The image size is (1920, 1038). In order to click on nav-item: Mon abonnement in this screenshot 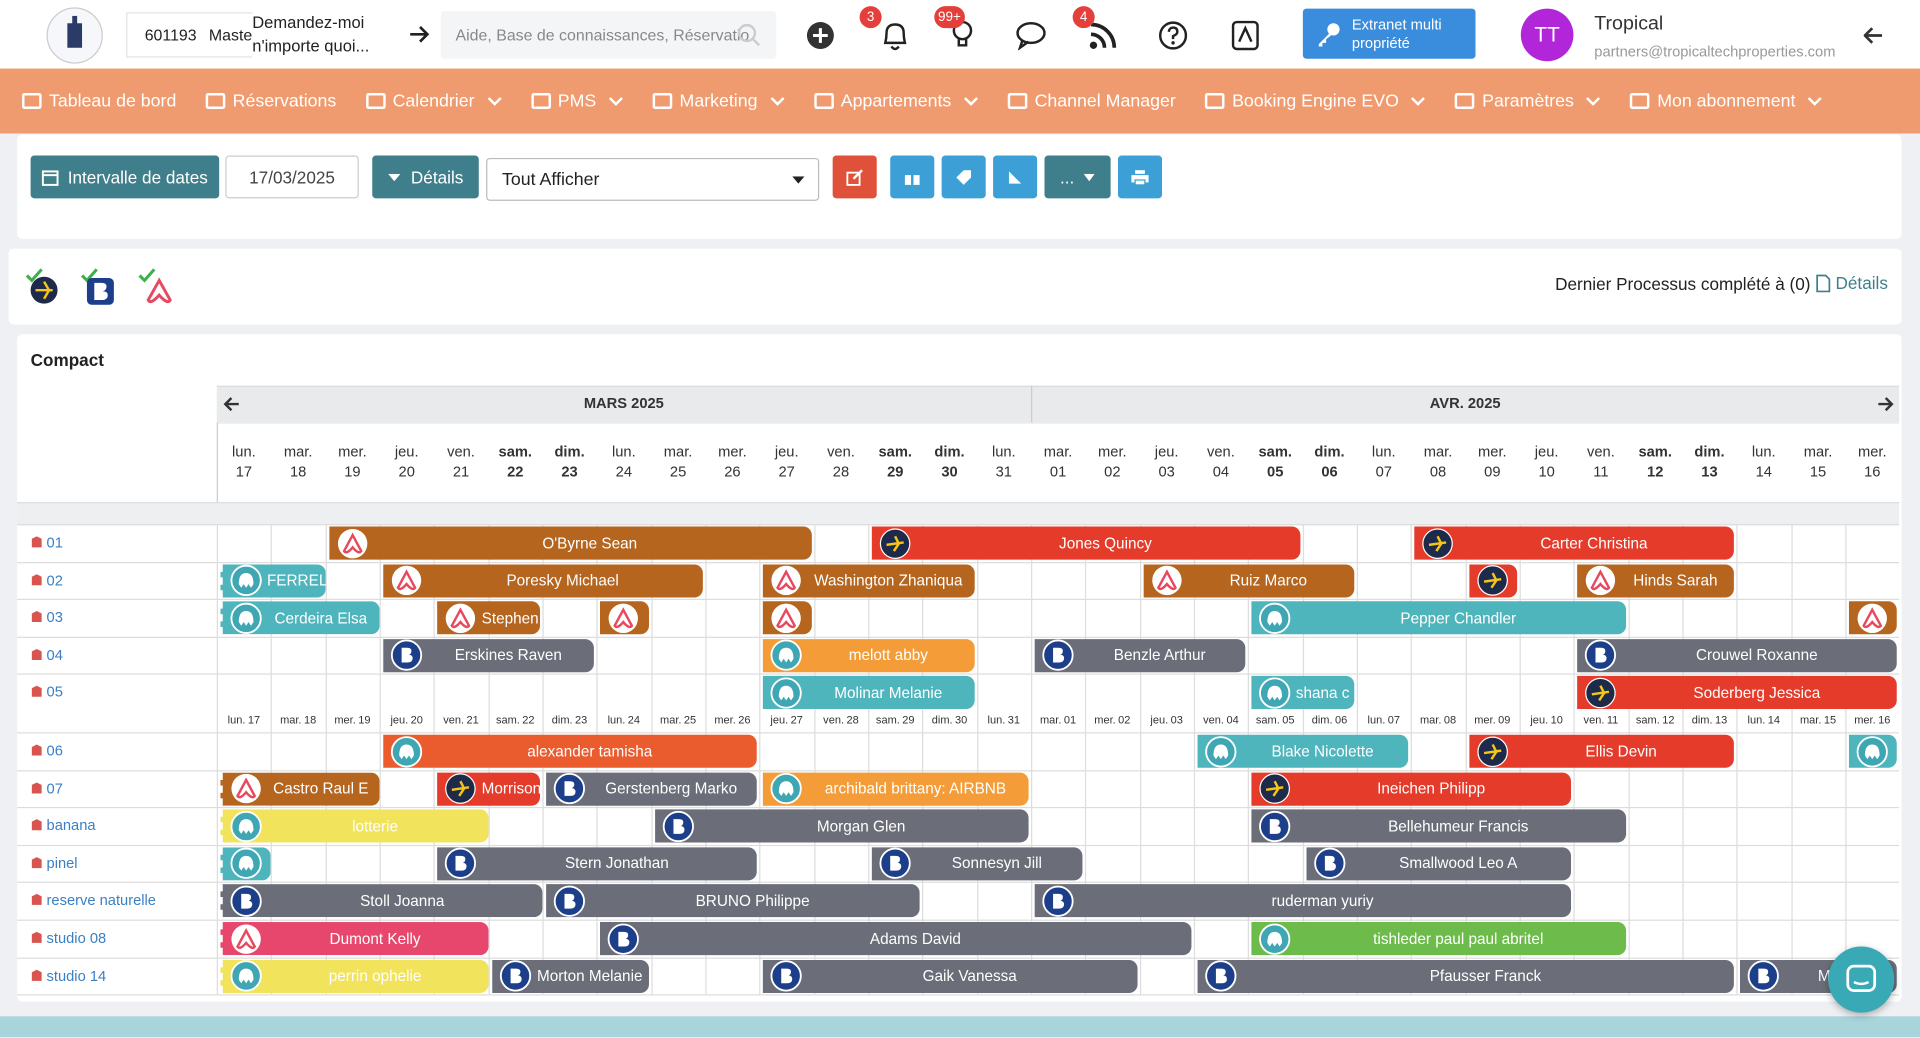, I will do `click(1726, 101)`.